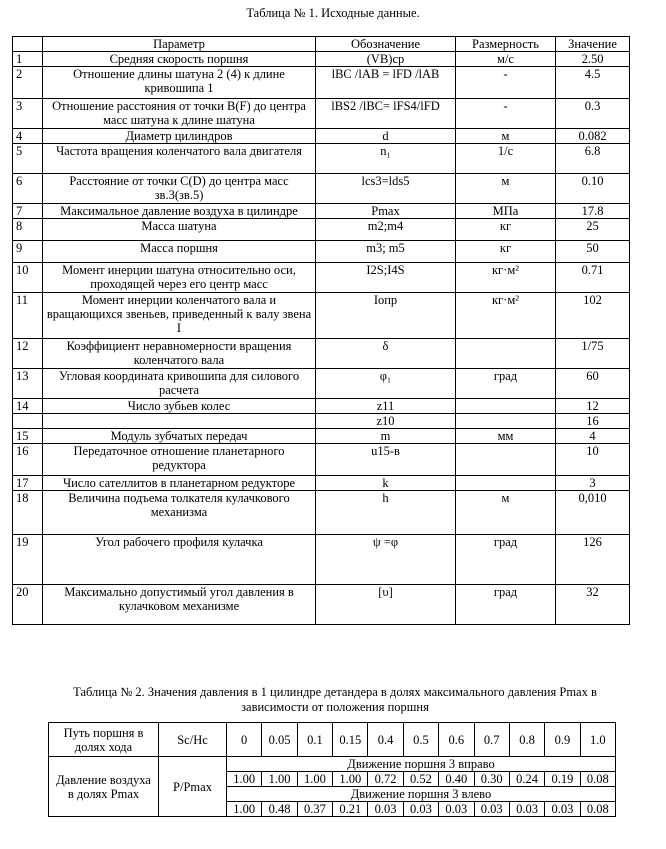  I want to click on cell: (VB)ср, so click(385, 59).